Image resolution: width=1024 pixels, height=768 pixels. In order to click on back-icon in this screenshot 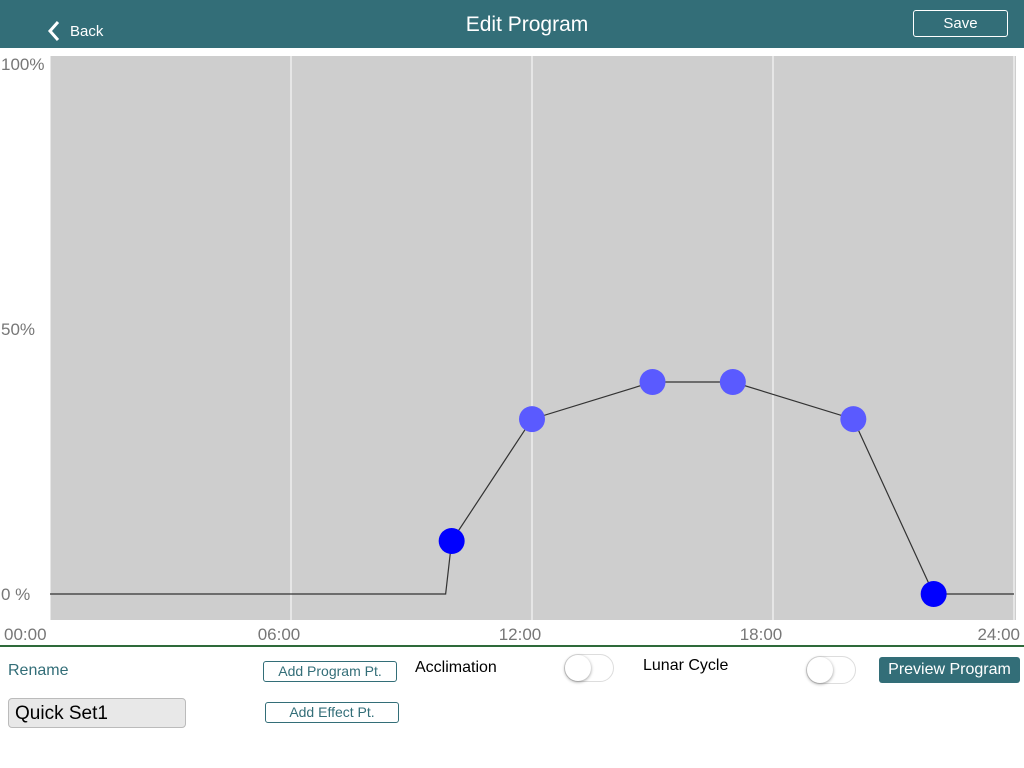, I will do `click(54, 31)`.